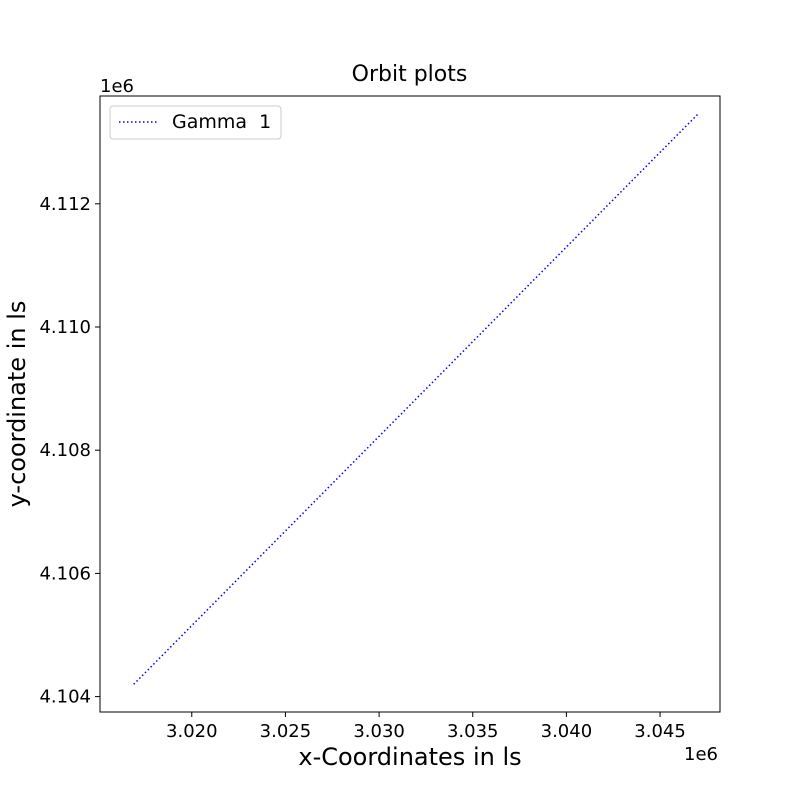  I want to click on y-tick-label: 4.106, so click(65, 573).